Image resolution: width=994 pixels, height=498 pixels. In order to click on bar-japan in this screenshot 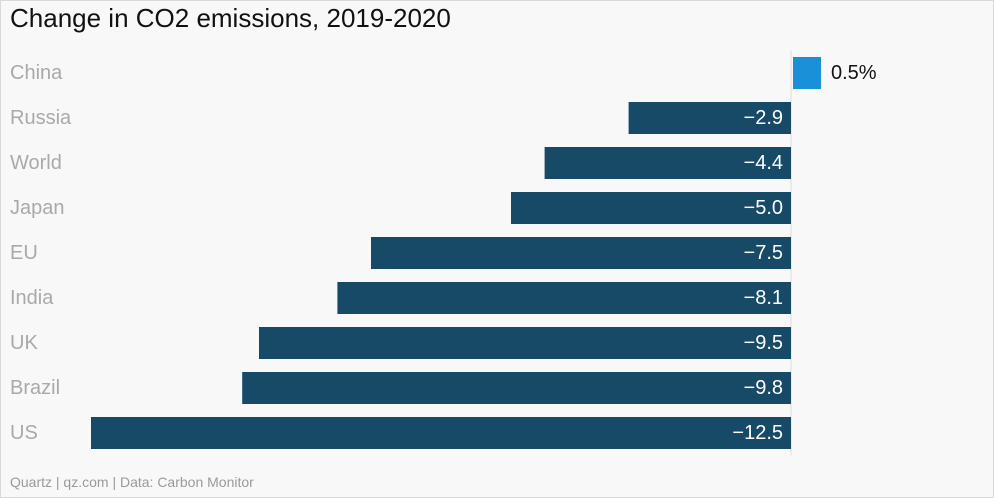, I will do `click(651, 208)`.